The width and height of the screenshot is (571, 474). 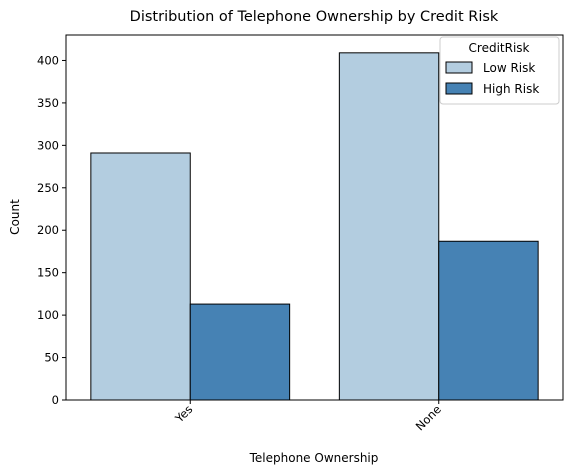 I want to click on y-tick-label: 50, so click(x=51, y=358).